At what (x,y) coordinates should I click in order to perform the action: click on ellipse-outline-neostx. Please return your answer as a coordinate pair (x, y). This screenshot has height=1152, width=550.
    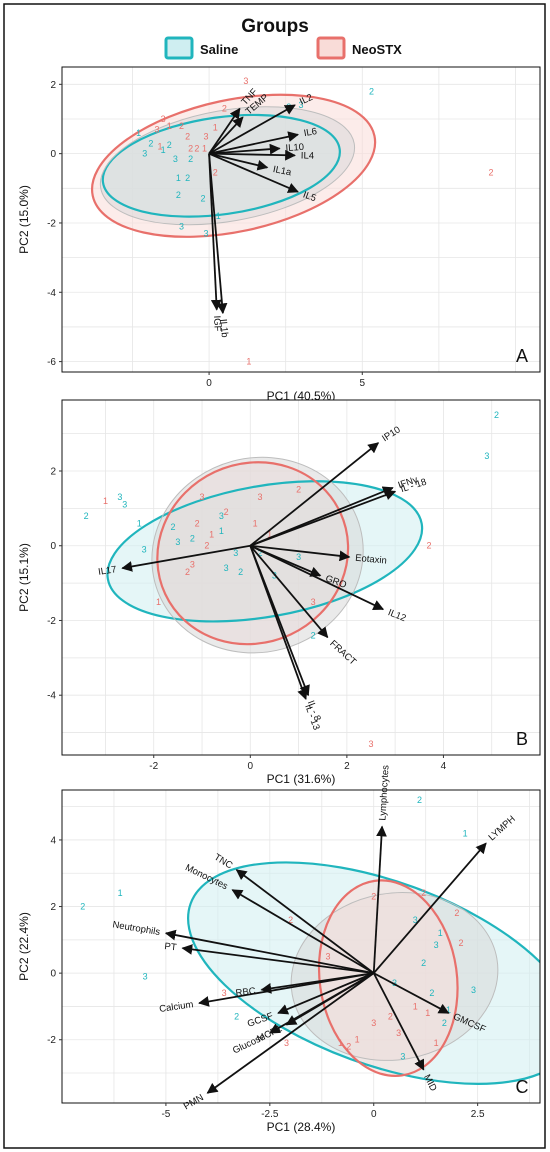
    Looking at the image, I should click on (233, 165).